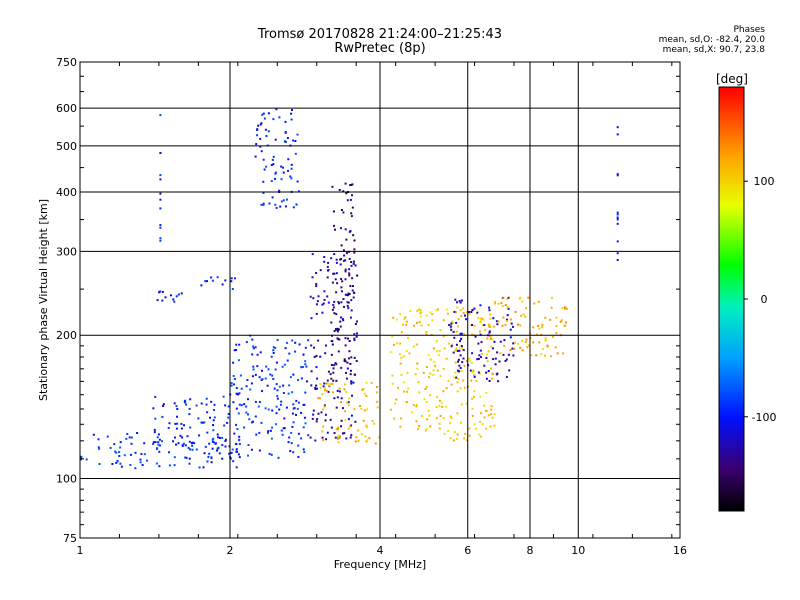 The image size is (800, 600). I want to click on y-tick-label: 400, so click(66, 192).